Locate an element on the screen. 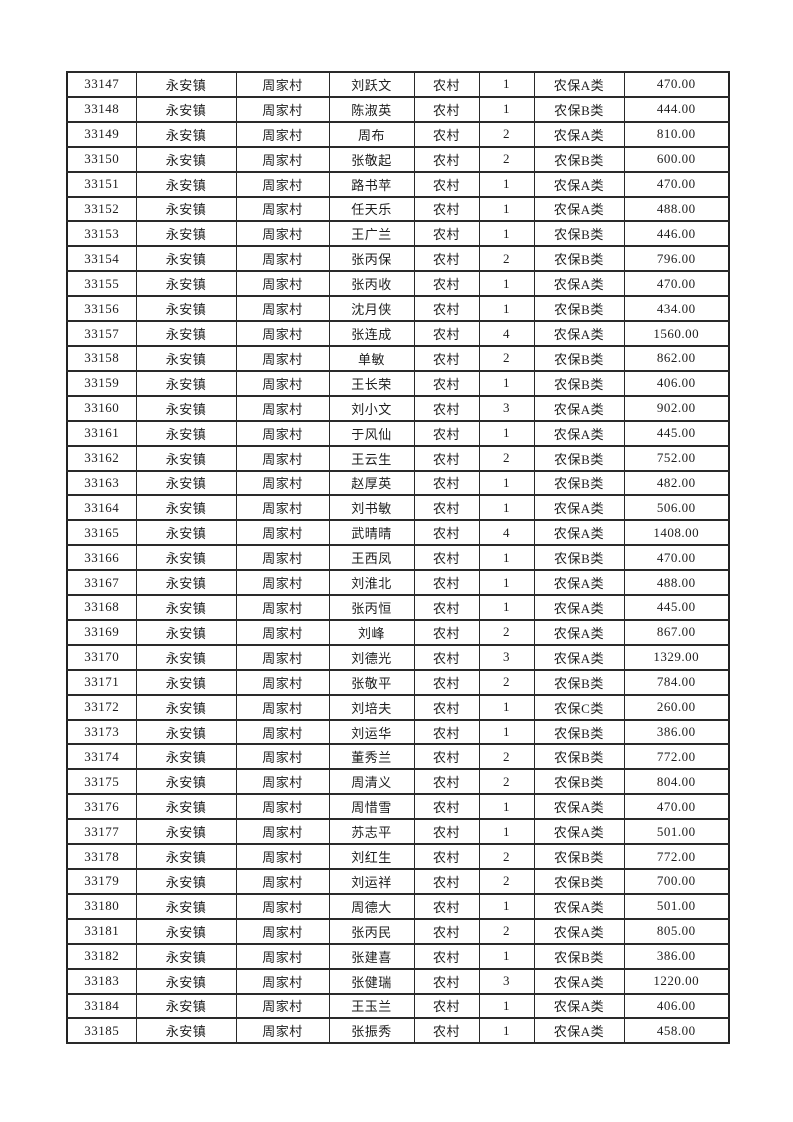 This screenshot has height=1122, width=793. cell-person-name: 张丙民 is located at coordinates (371, 931).